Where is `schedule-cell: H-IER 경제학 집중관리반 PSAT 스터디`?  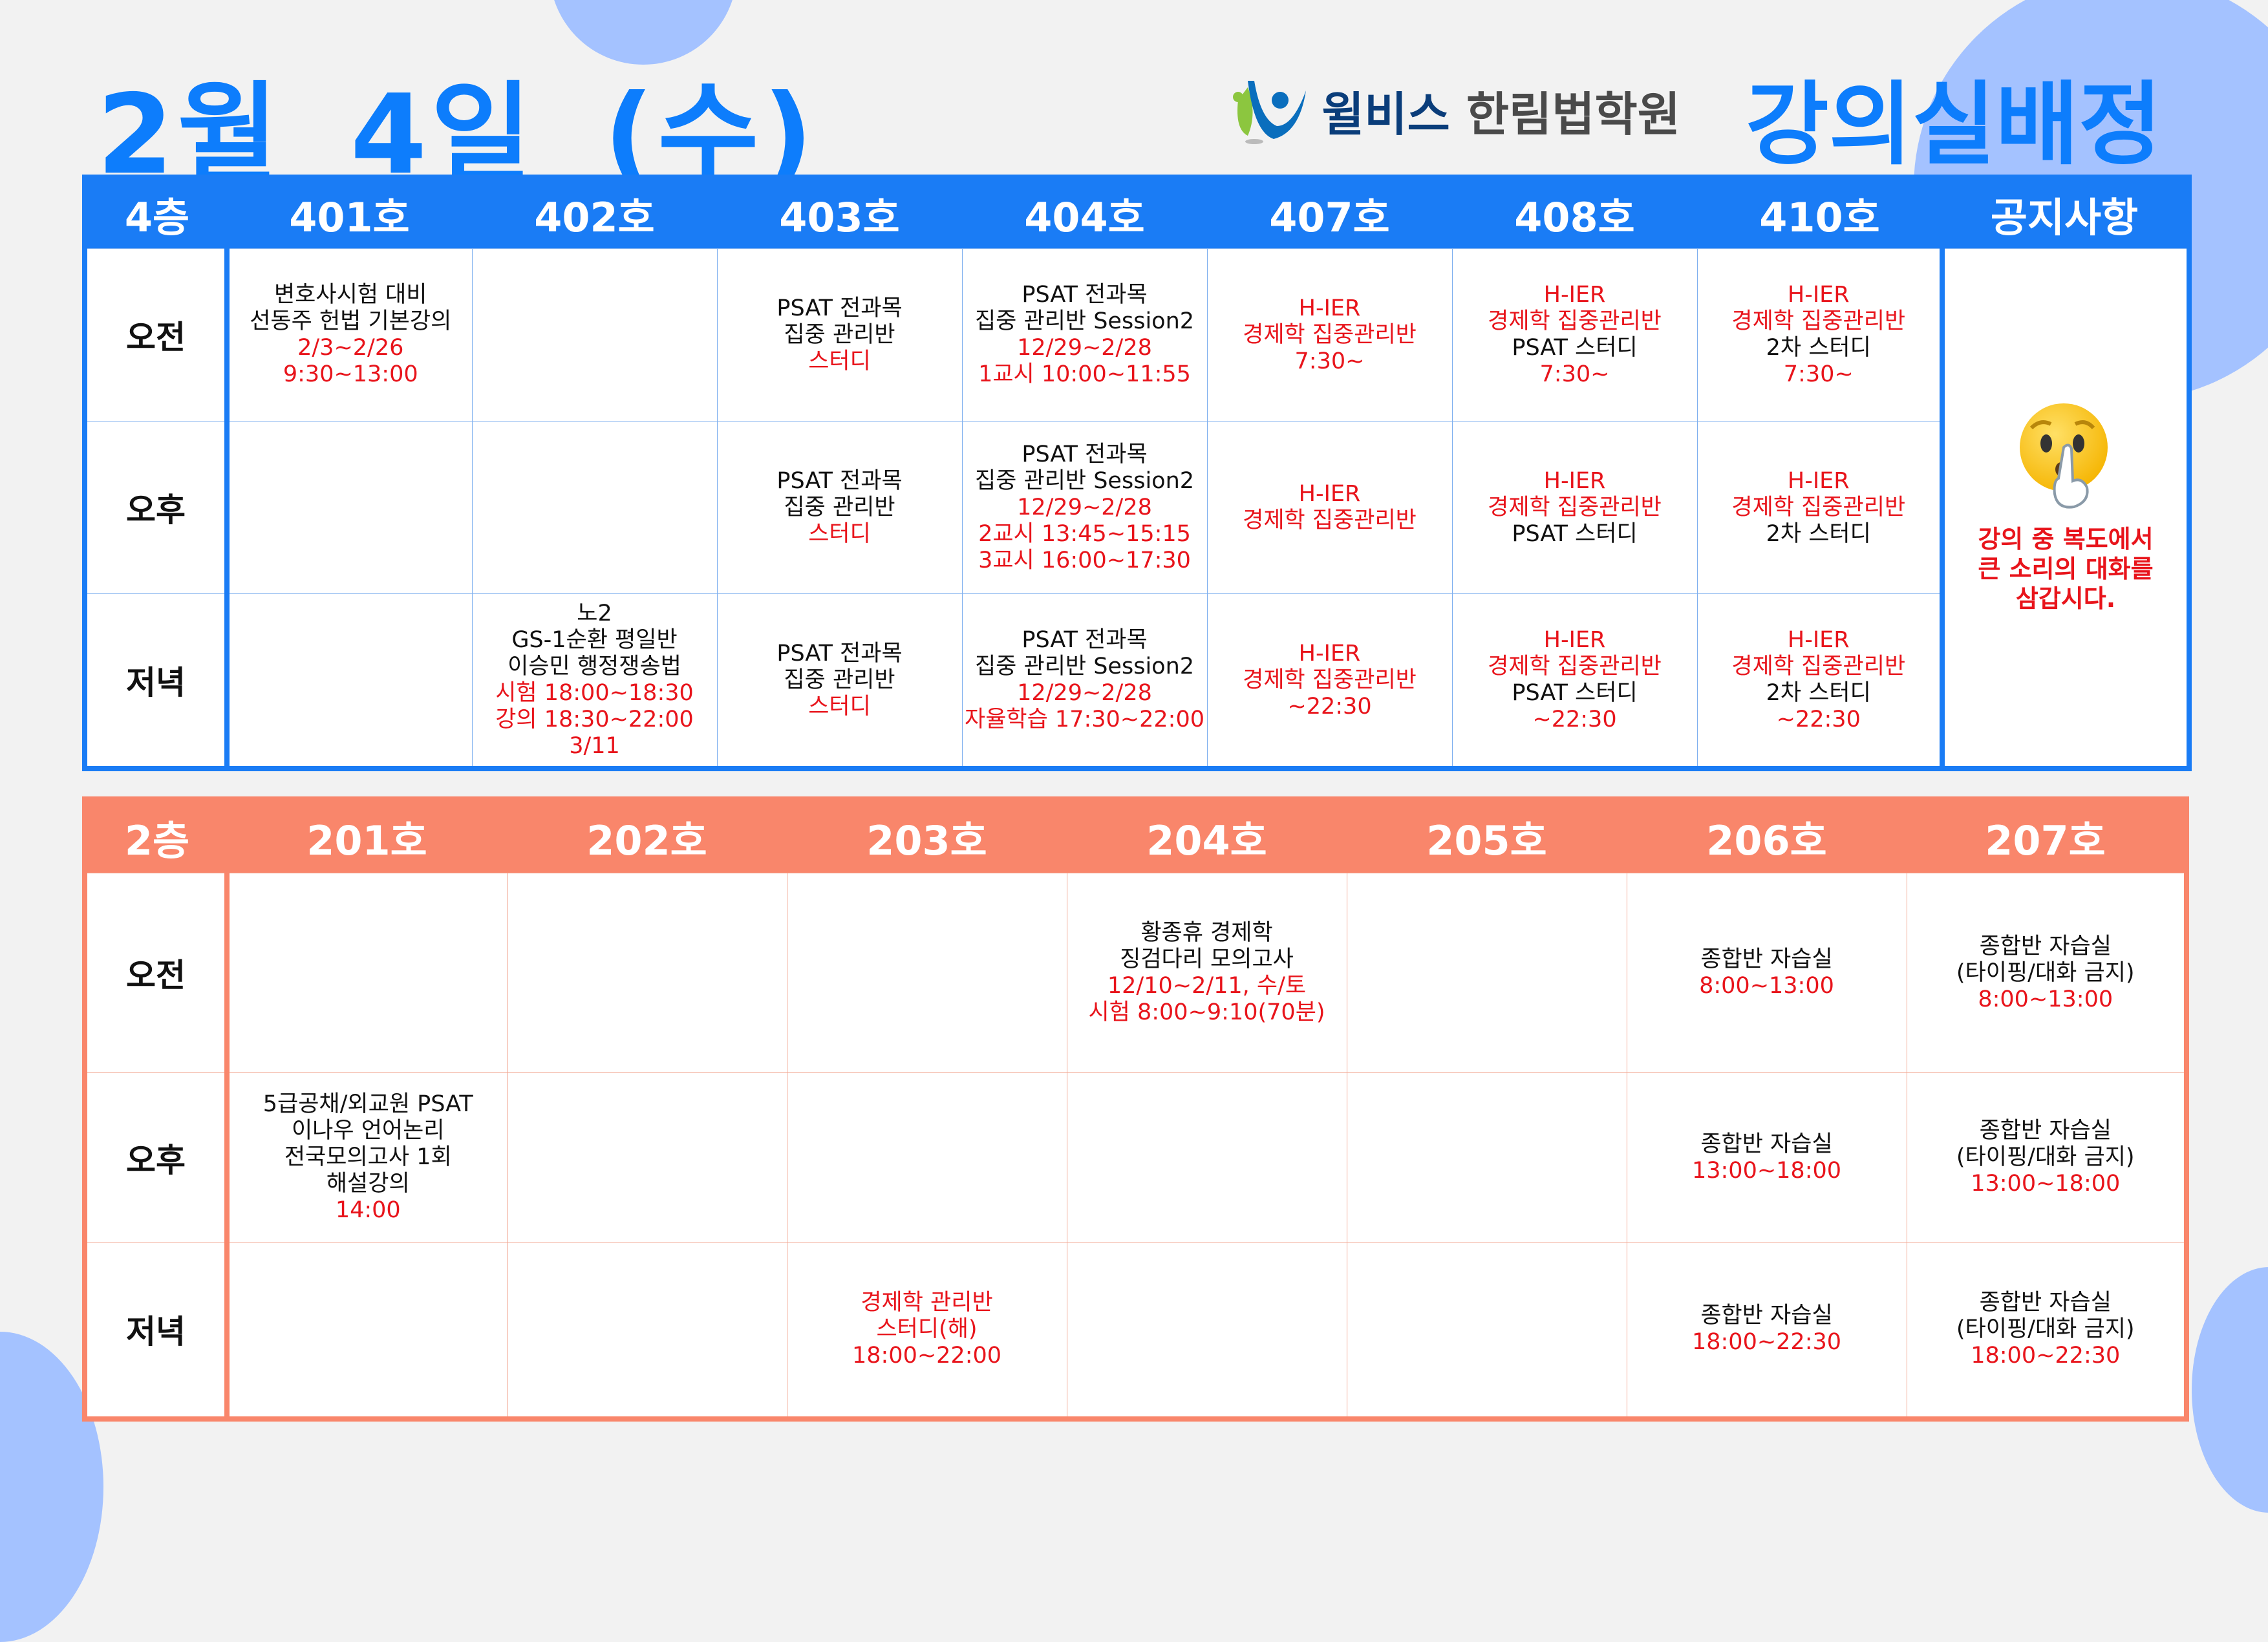
schedule-cell: H-IER 경제학 집중관리반 PSAT 스터디 is located at coordinates (1574, 507).